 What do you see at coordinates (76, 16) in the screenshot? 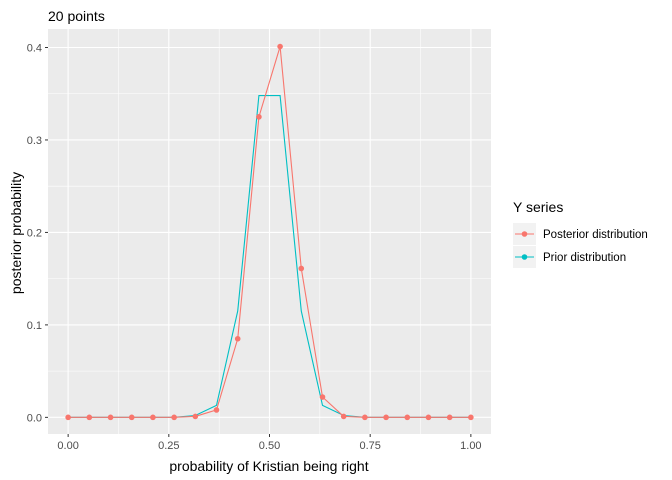
I see `chart-title: 20 points` at bounding box center [76, 16].